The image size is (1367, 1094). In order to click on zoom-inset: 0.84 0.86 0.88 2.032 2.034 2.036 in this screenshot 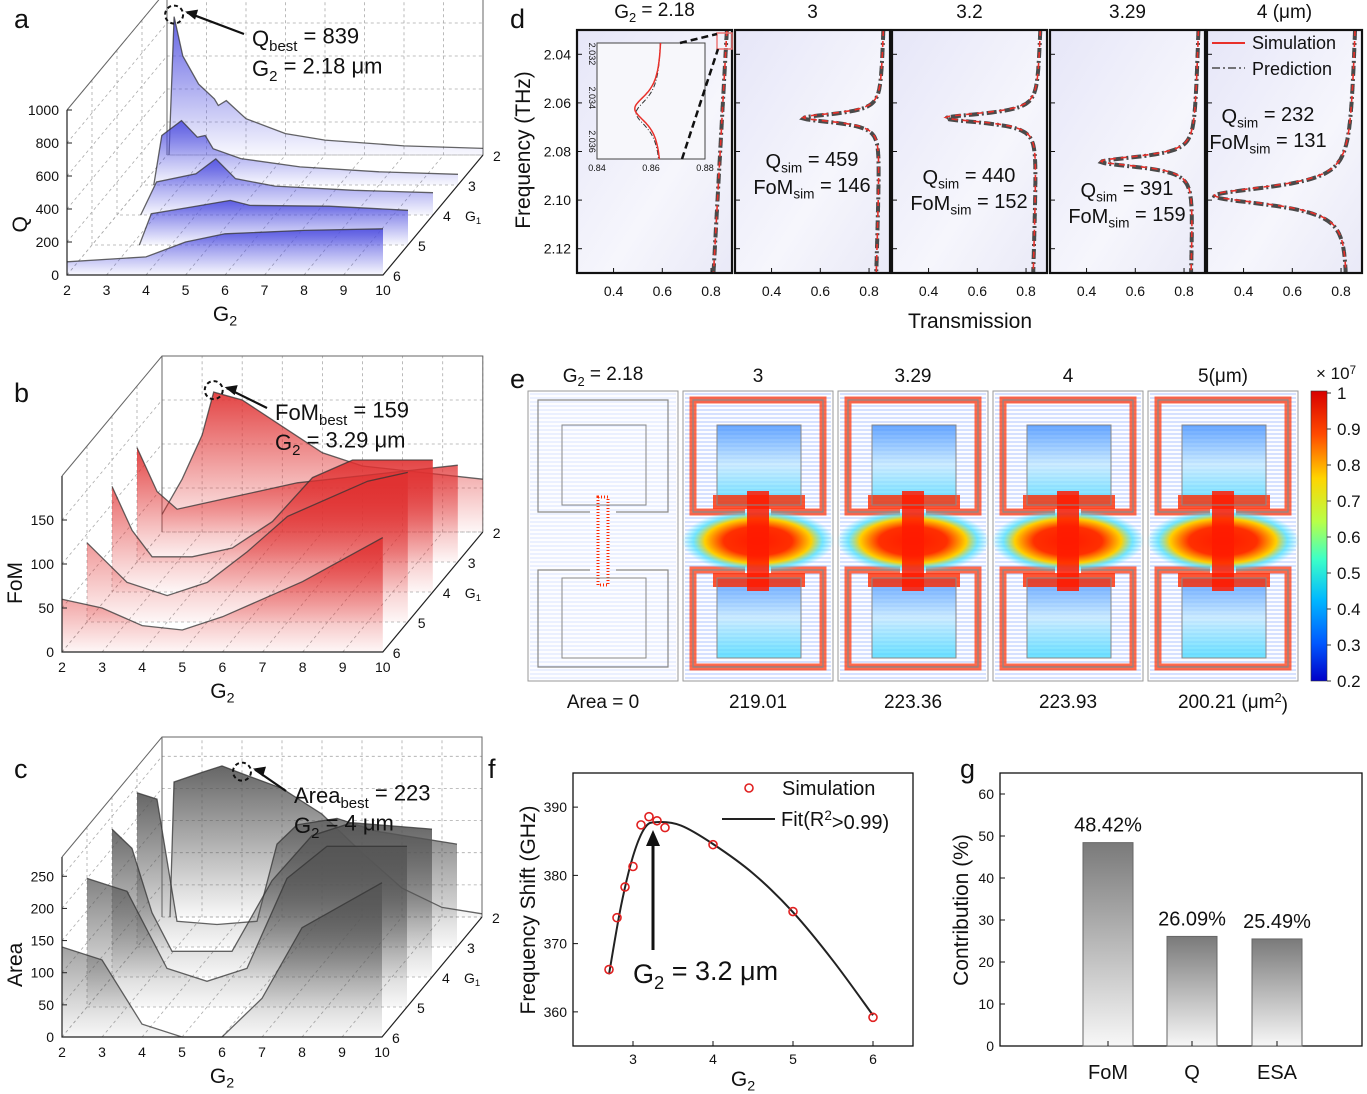, I will do `click(650, 107)`.